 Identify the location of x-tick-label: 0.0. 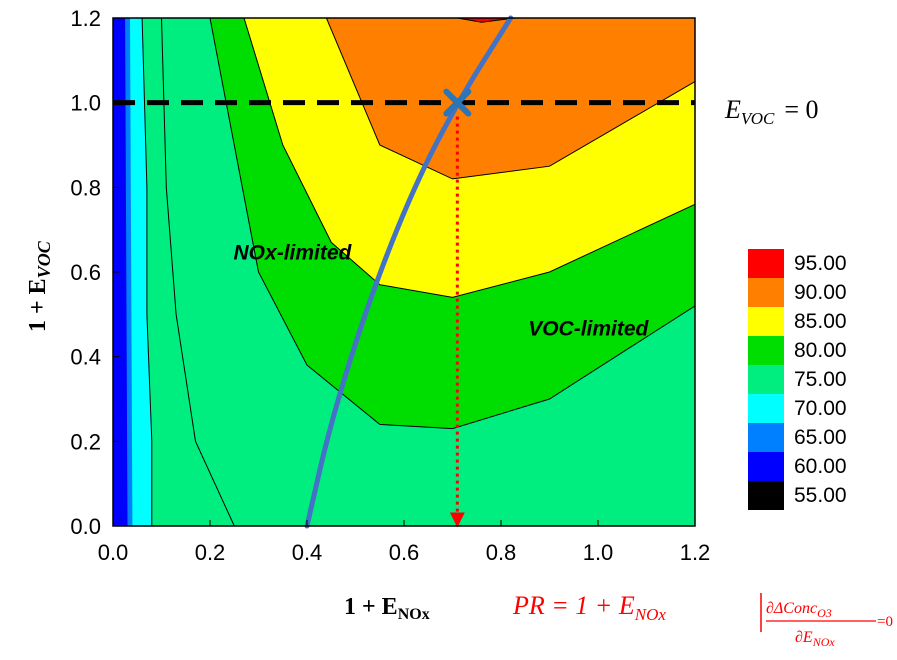
(113, 552).